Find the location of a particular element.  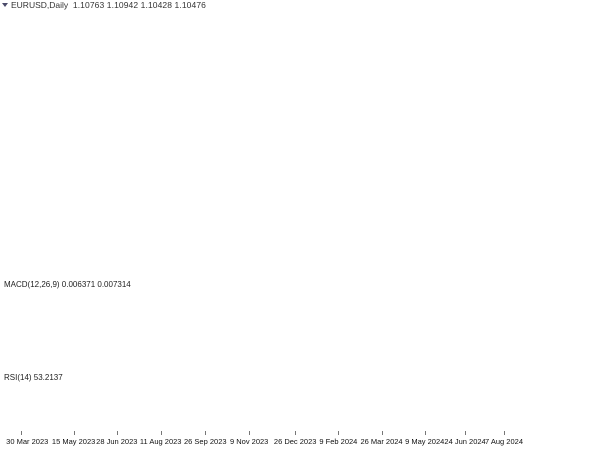

date-tick-label: 28 Jun 2023 is located at coordinates (117, 441).